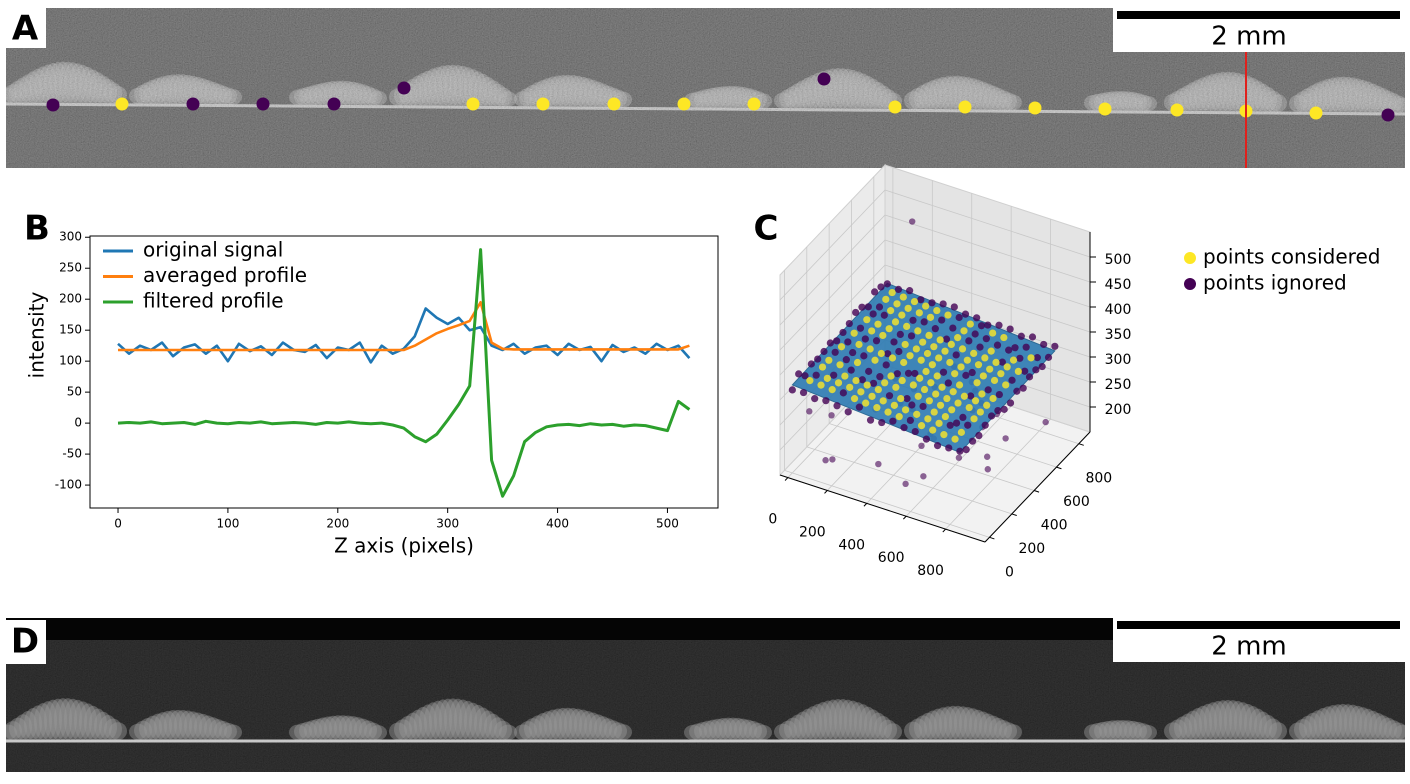 The height and width of the screenshot is (784, 1410). What do you see at coordinates (1190, 258) in the screenshot?
I see `legend-marker` at bounding box center [1190, 258].